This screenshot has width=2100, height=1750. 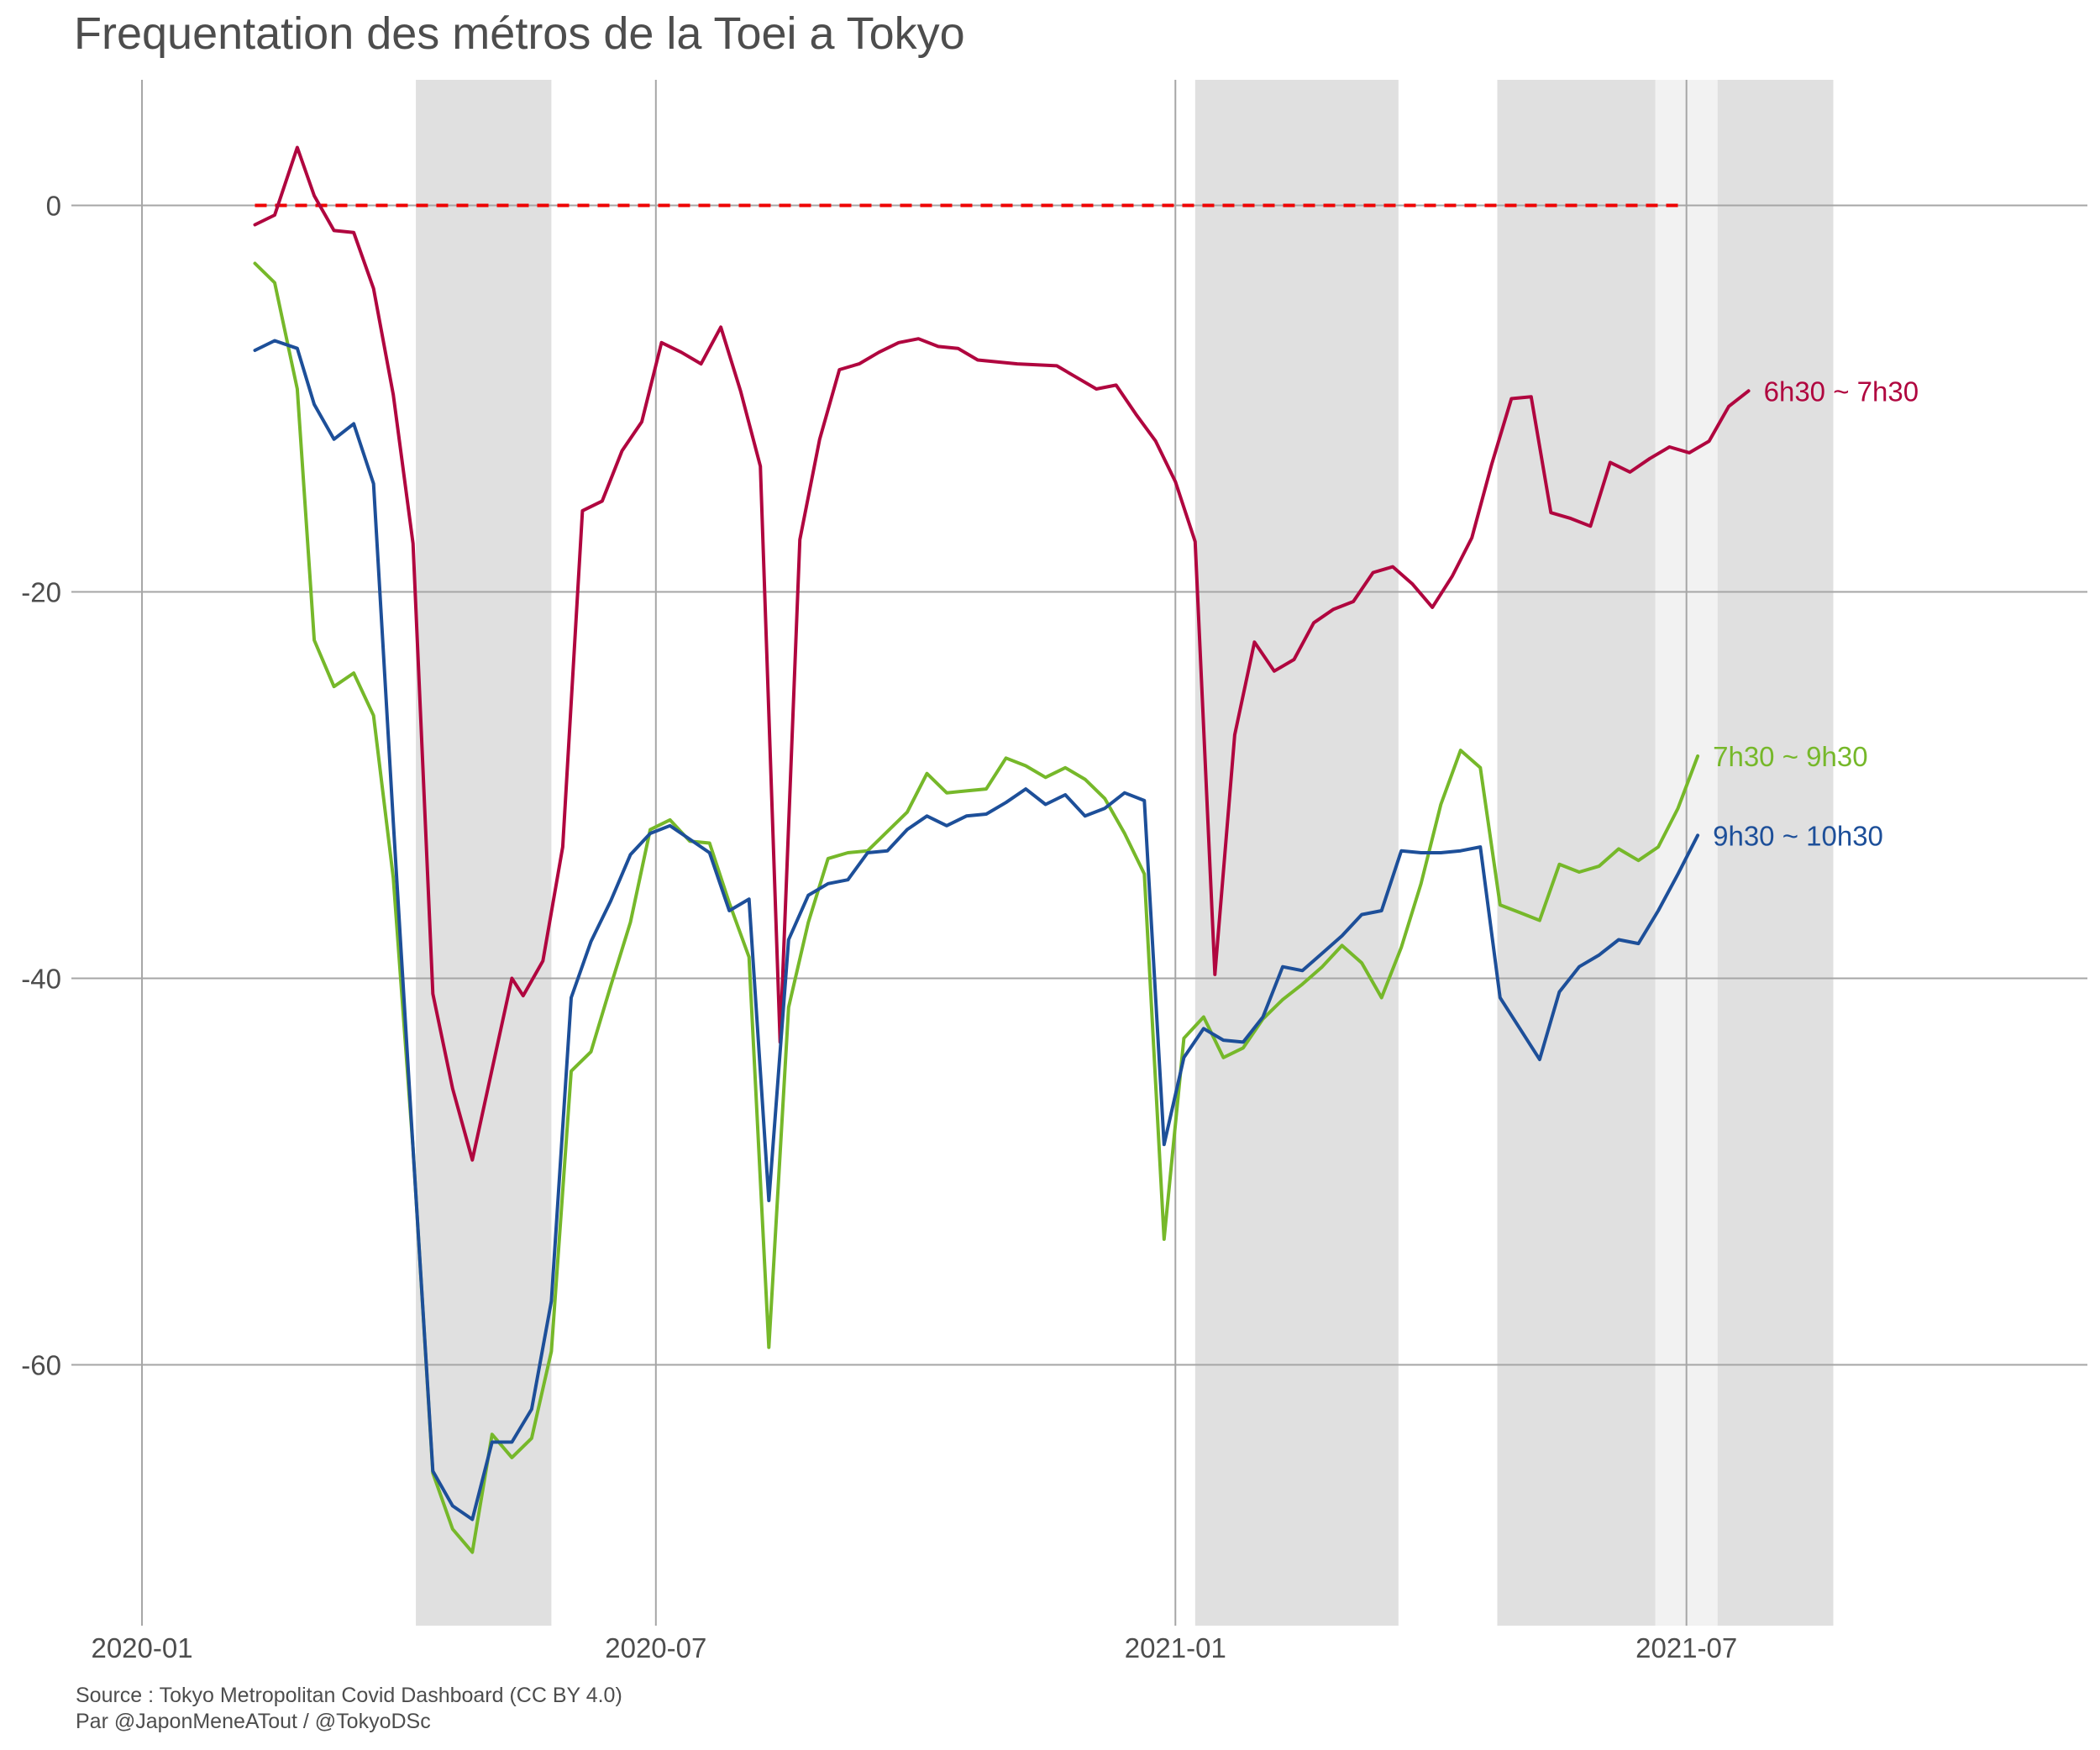 What do you see at coordinates (41, 980) in the screenshot?
I see `y-tick-label: -40` at bounding box center [41, 980].